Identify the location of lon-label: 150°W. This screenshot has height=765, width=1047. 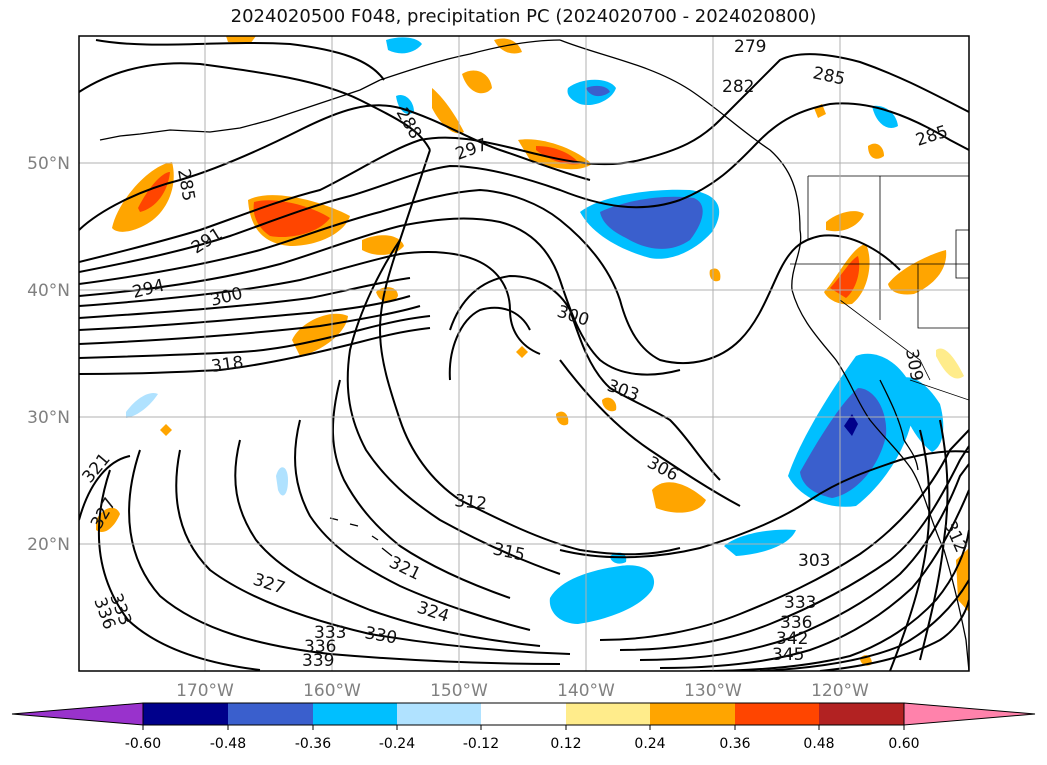
(459, 691).